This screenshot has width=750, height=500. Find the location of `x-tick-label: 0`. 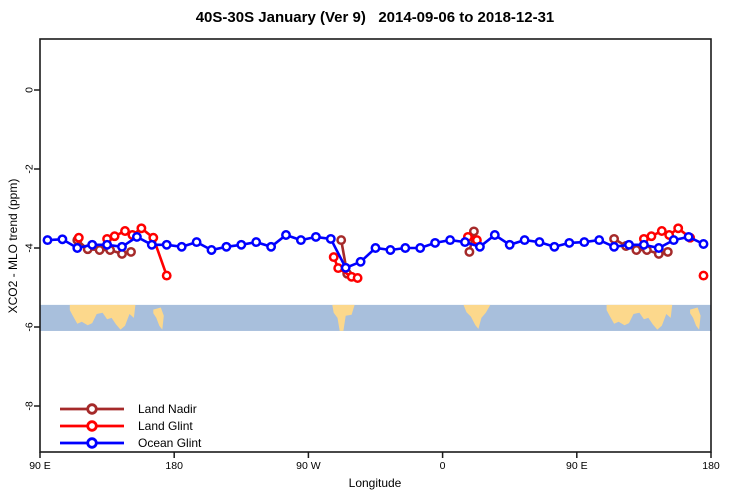

x-tick-label: 0 is located at coordinates (443, 466).